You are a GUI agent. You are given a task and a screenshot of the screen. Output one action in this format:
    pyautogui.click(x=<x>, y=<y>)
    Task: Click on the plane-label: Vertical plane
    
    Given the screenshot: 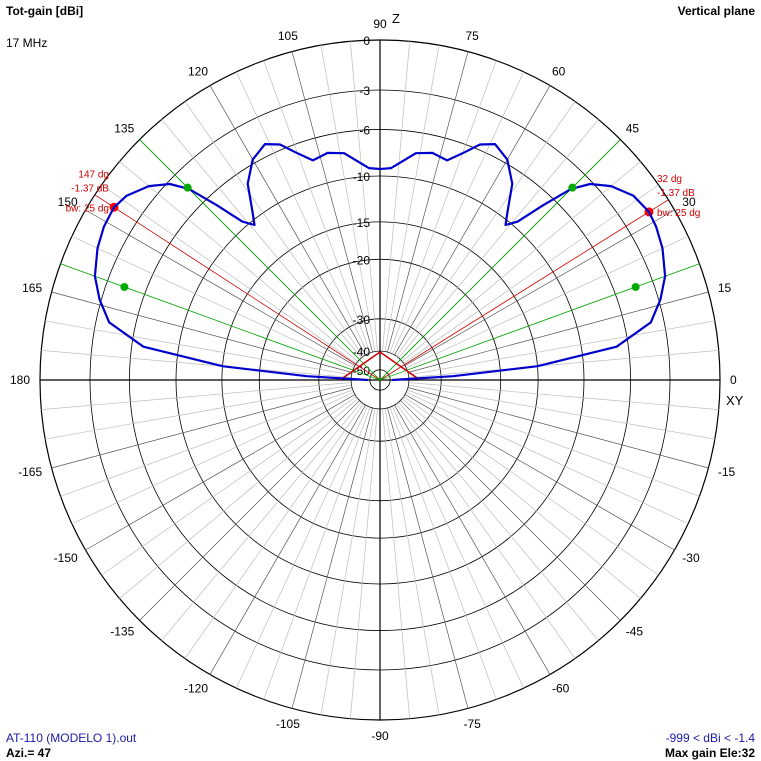 What is the action you would take?
    pyautogui.click(x=716, y=11)
    